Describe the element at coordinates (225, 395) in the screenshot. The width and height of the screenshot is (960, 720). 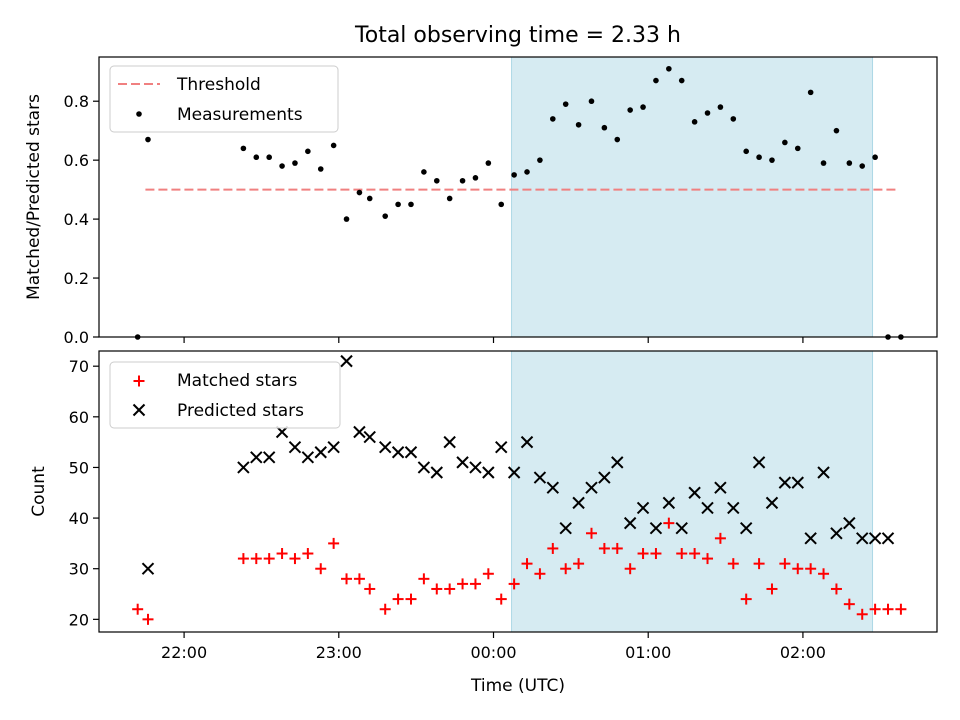
I see `bottom-legend: Matched stars Predicted stars` at that location.